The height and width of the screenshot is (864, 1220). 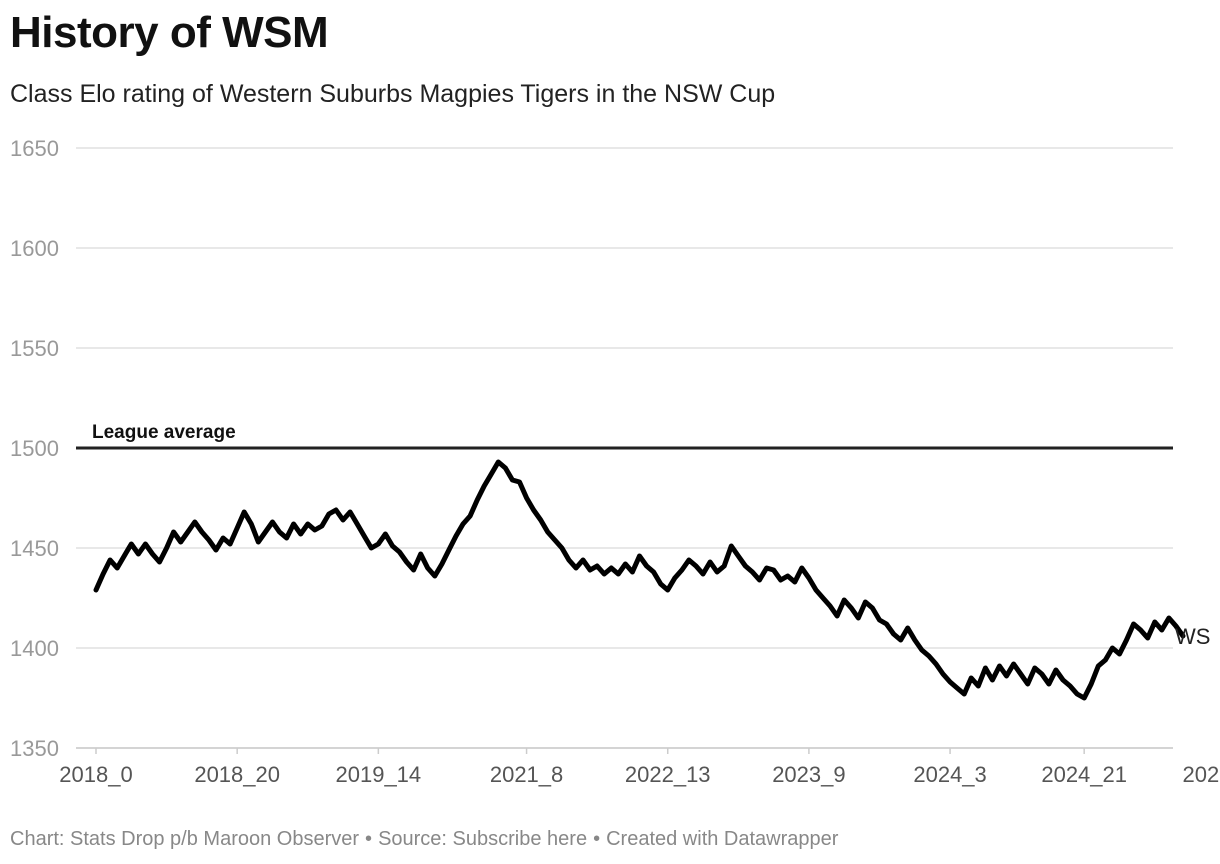 I want to click on league-average-reference: League average, so click(x=624, y=436).